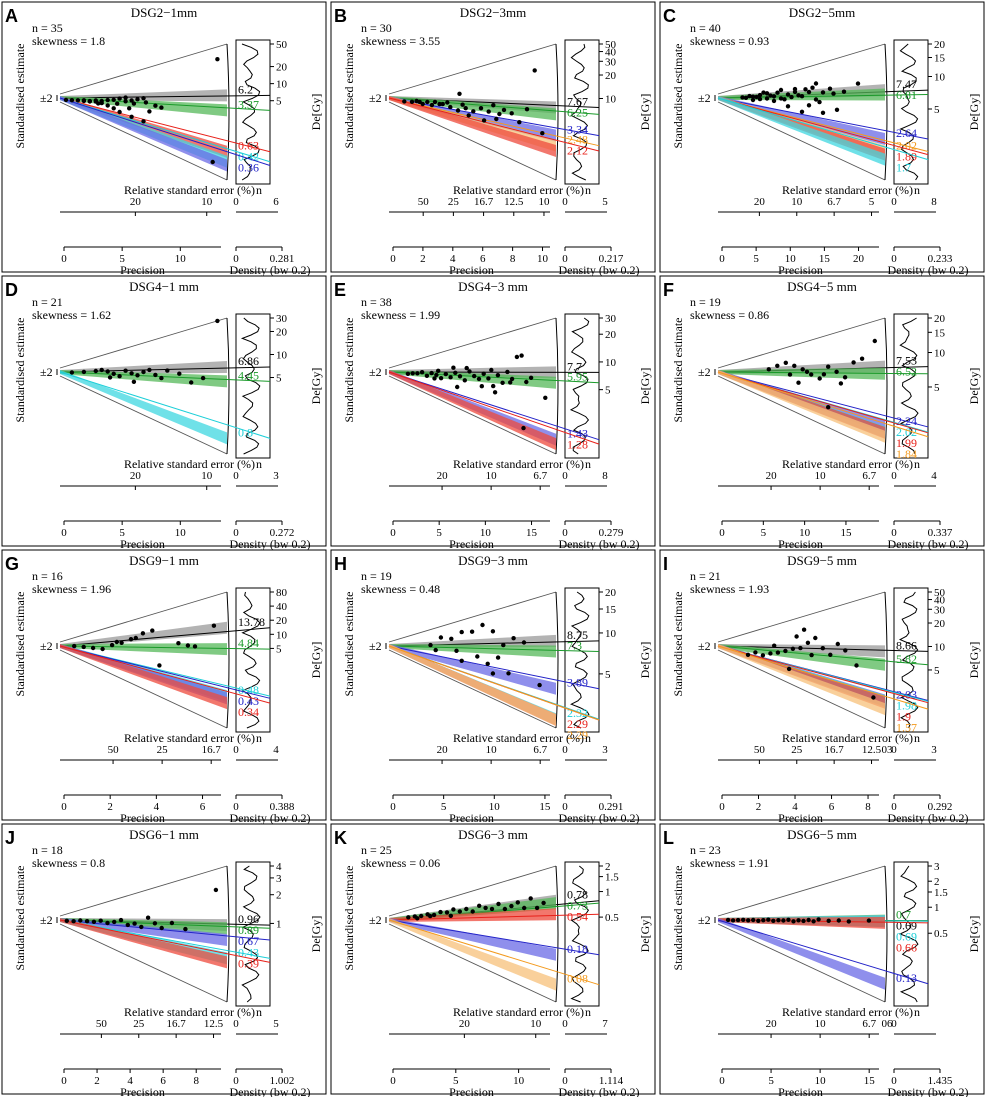 The width and height of the screenshot is (989, 1097). Describe the element at coordinates (143, 69) in the screenshot. I see `frame-line-top` at that location.